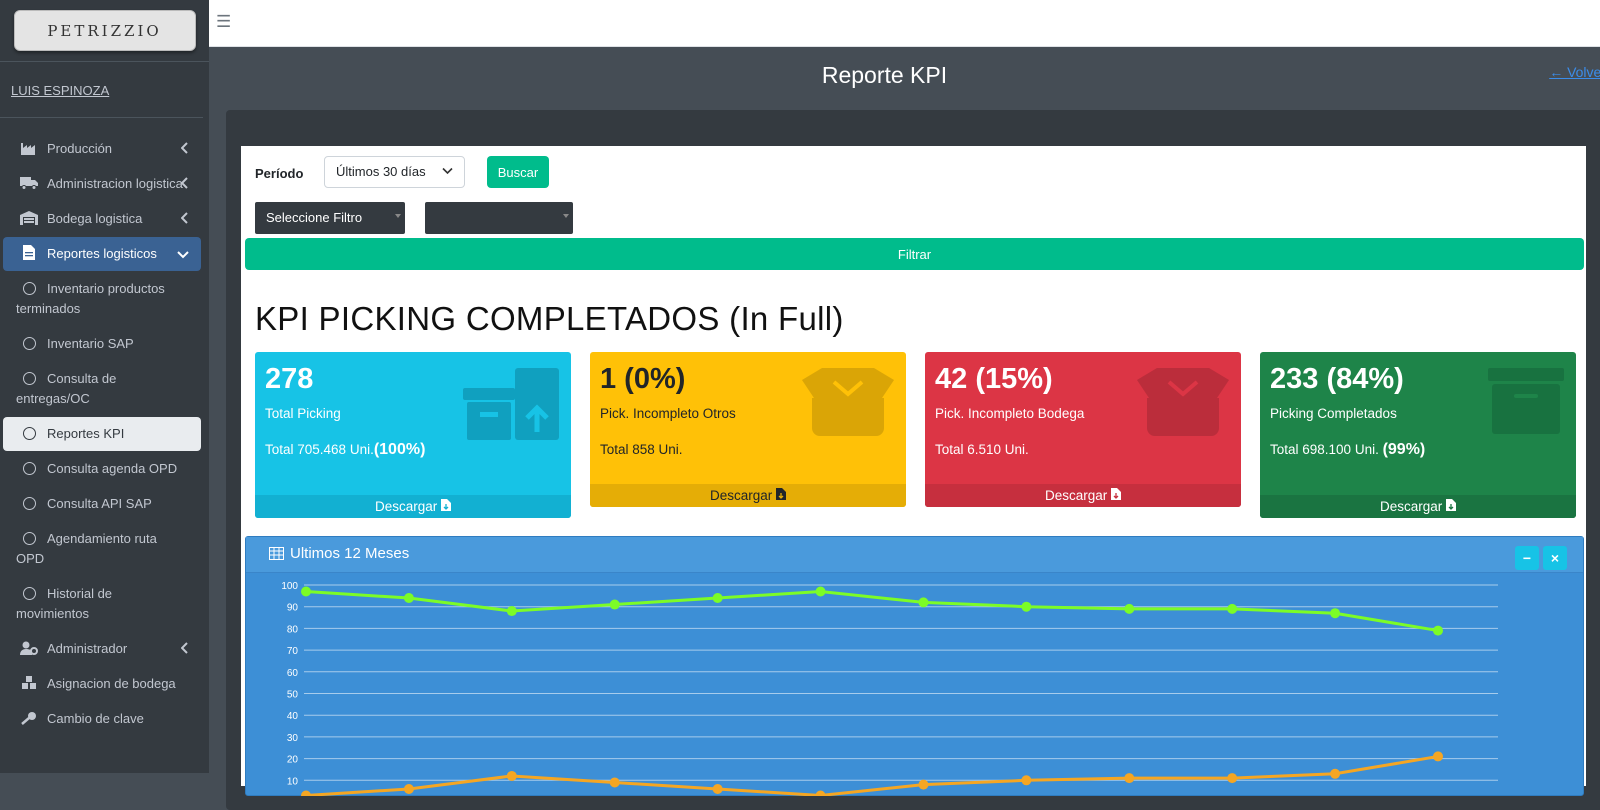  What do you see at coordinates (102, 684) in the screenshot?
I see `sidebar-item-asignacion-bodega: Asignacion de bodega` at bounding box center [102, 684].